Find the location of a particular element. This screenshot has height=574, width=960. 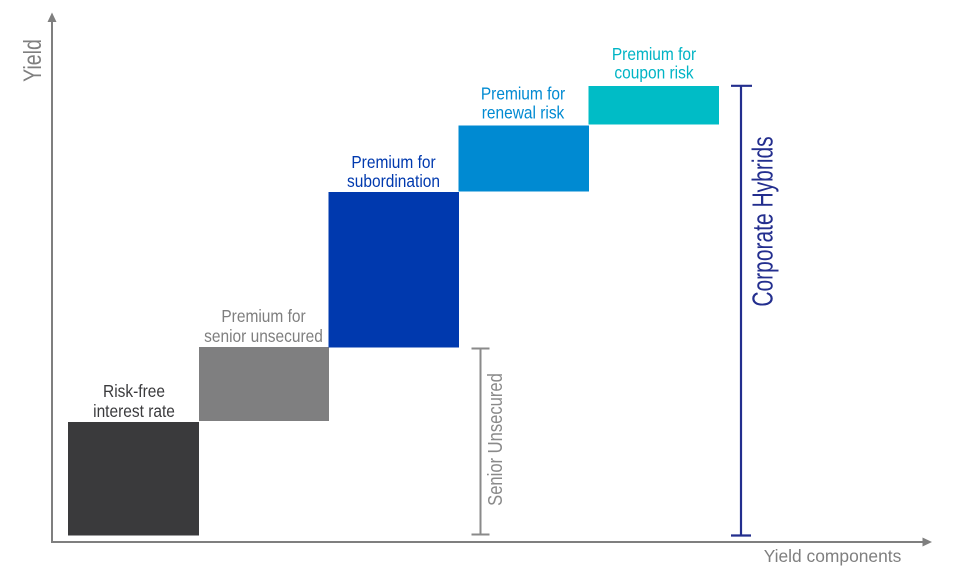

svg-text: interest rate is located at coordinates (134, 411).